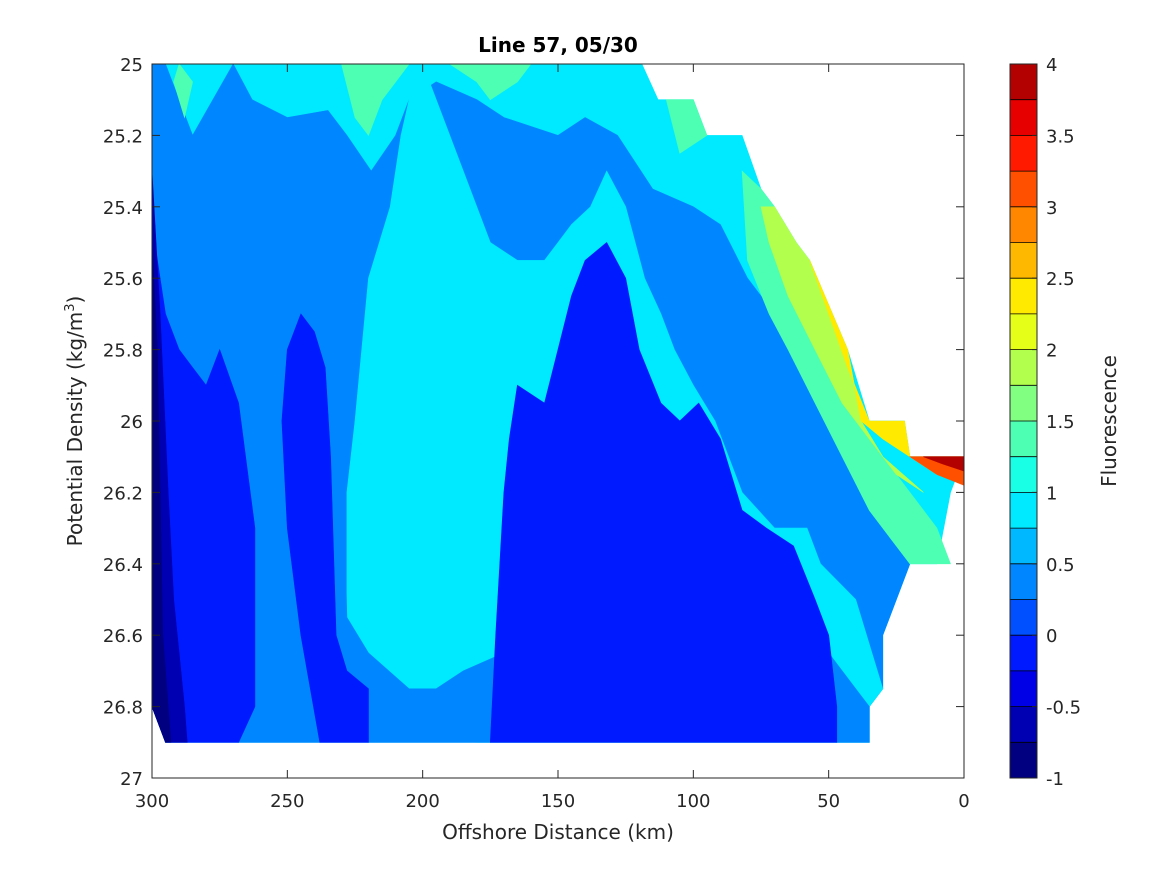 This screenshot has width=1167, height=875. Describe the element at coordinates (1063, 708) in the screenshot. I see `colorbar-tick-label: -0.5` at that location.